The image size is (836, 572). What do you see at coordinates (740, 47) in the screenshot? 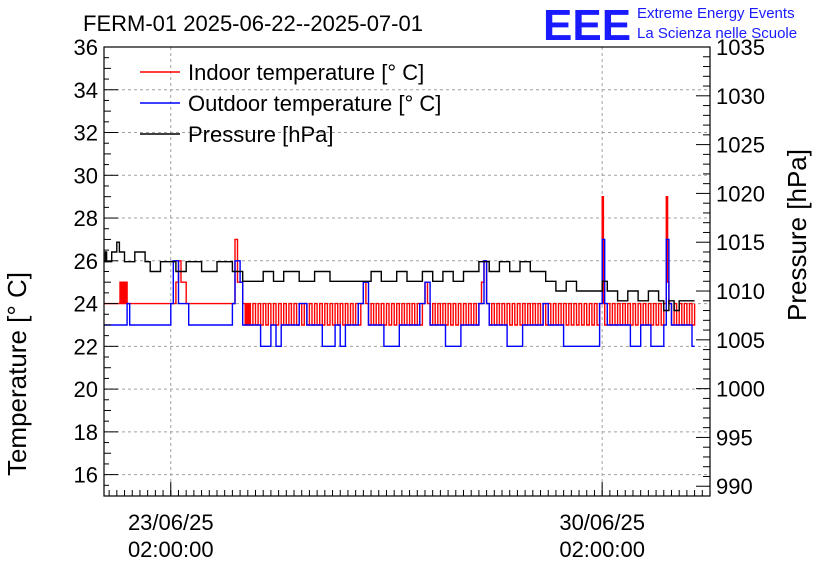
I see `right-tick-label: 1035` at bounding box center [740, 47].